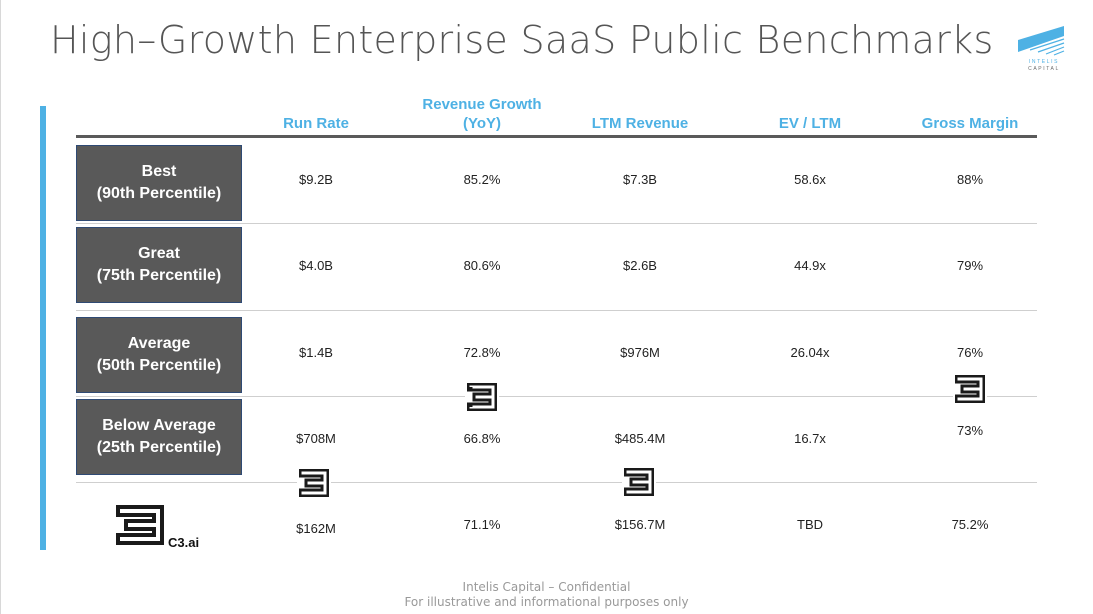 Image resolution: width=1093 pixels, height=614 pixels. What do you see at coordinates (640, 438) in the screenshot?
I see `cell-ltm-revenue: $485.4M` at bounding box center [640, 438].